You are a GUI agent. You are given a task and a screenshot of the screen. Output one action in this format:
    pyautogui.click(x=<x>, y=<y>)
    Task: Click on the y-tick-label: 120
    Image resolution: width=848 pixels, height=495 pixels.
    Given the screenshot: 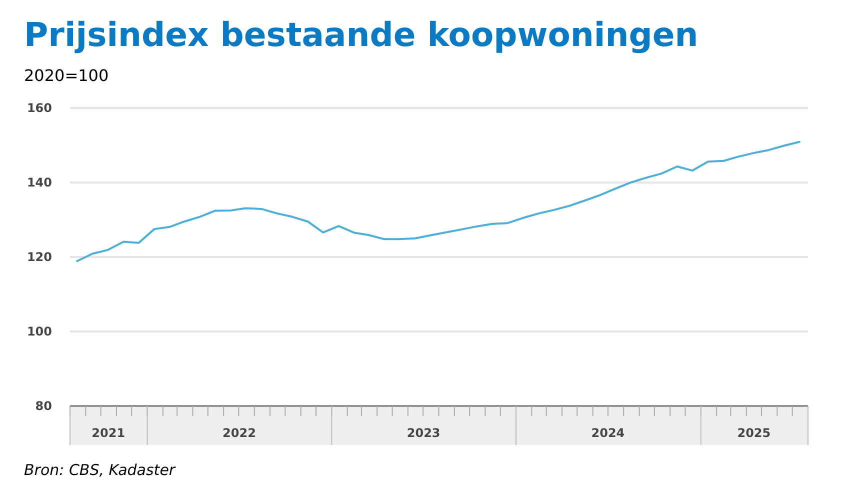 What is the action you would take?
    pyautogui.click(x=39, y=257)
    